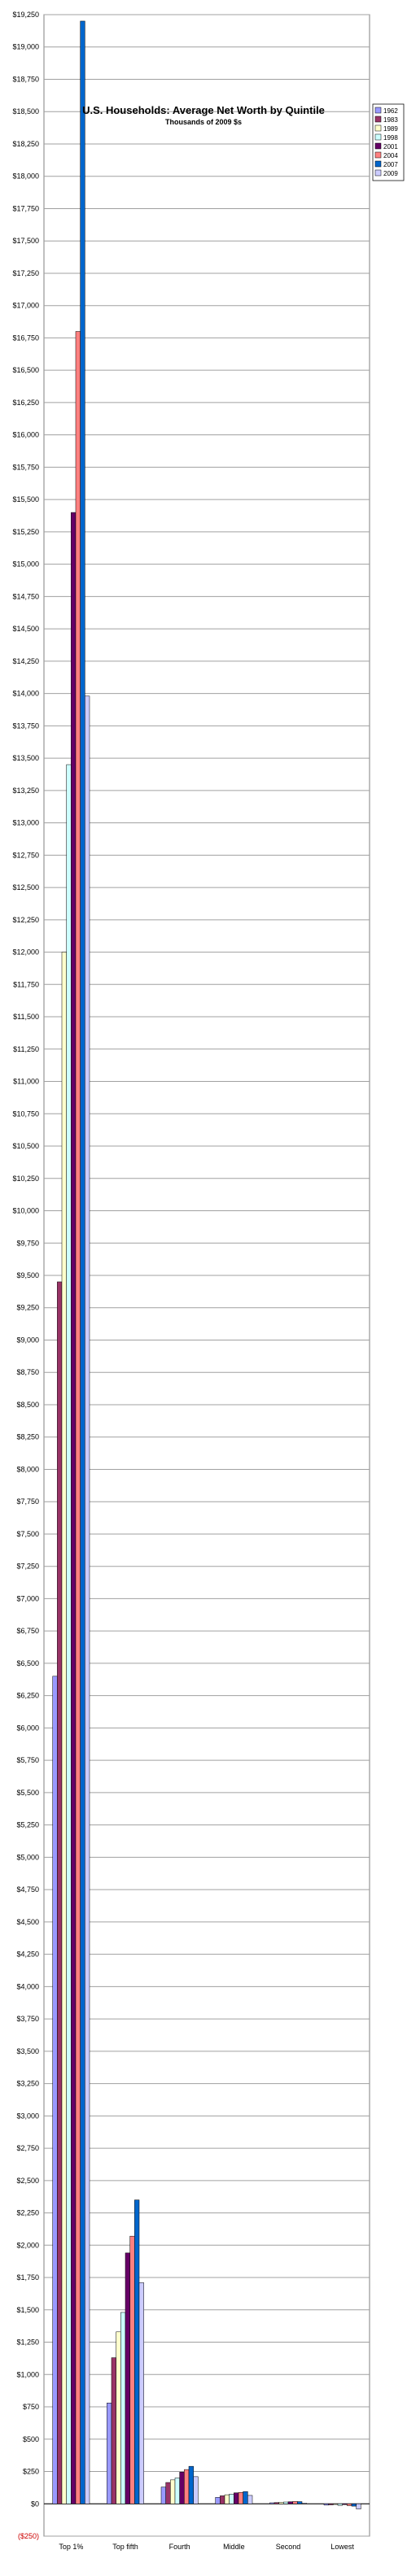 This screenshot has height=2576, width=407. I want to click on bar-2004-middle, so click(240, 2498).